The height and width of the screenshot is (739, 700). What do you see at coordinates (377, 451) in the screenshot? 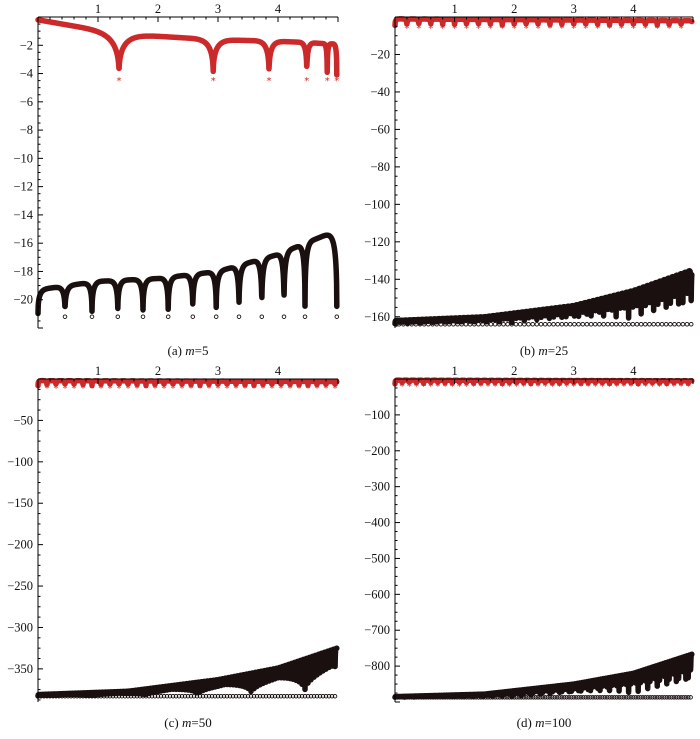
I see `y-tick-label: −200` at bounding box center [377, 451].